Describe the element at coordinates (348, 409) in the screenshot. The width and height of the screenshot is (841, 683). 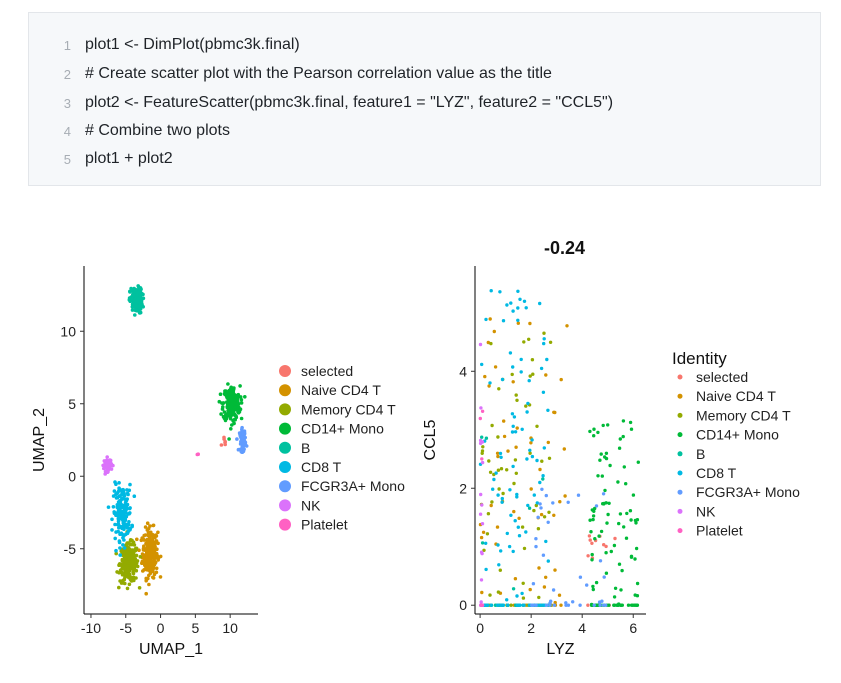
I see `legend-label: Memory CD4 T` at that location.